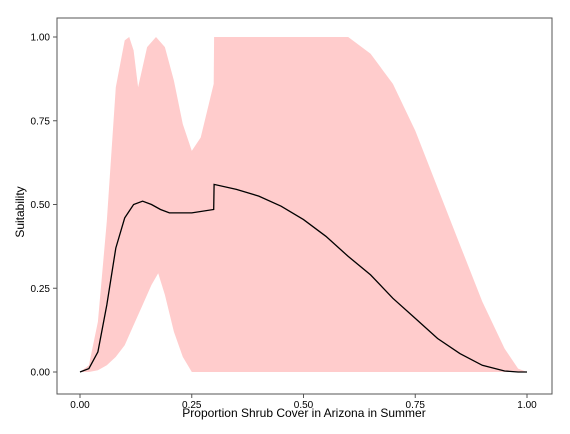 This screenshot has width=570, height=434. Describe the element at coordinates (41, 373) in the screenshot. I see `y-tick-label: 0.00` at that location.